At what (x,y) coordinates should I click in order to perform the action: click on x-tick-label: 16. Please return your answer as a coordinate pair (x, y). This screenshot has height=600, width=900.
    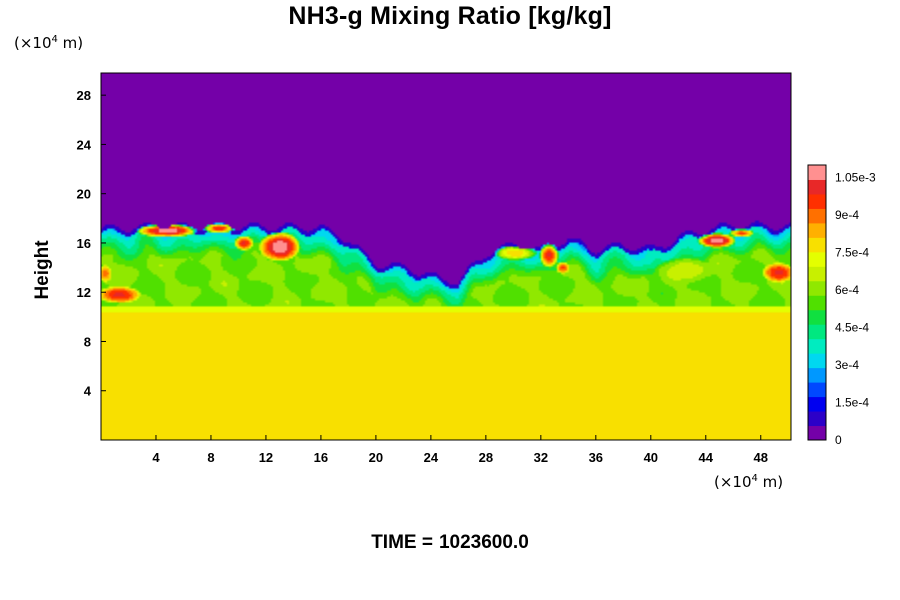
    Looking at the image, I should click on (321, 457).